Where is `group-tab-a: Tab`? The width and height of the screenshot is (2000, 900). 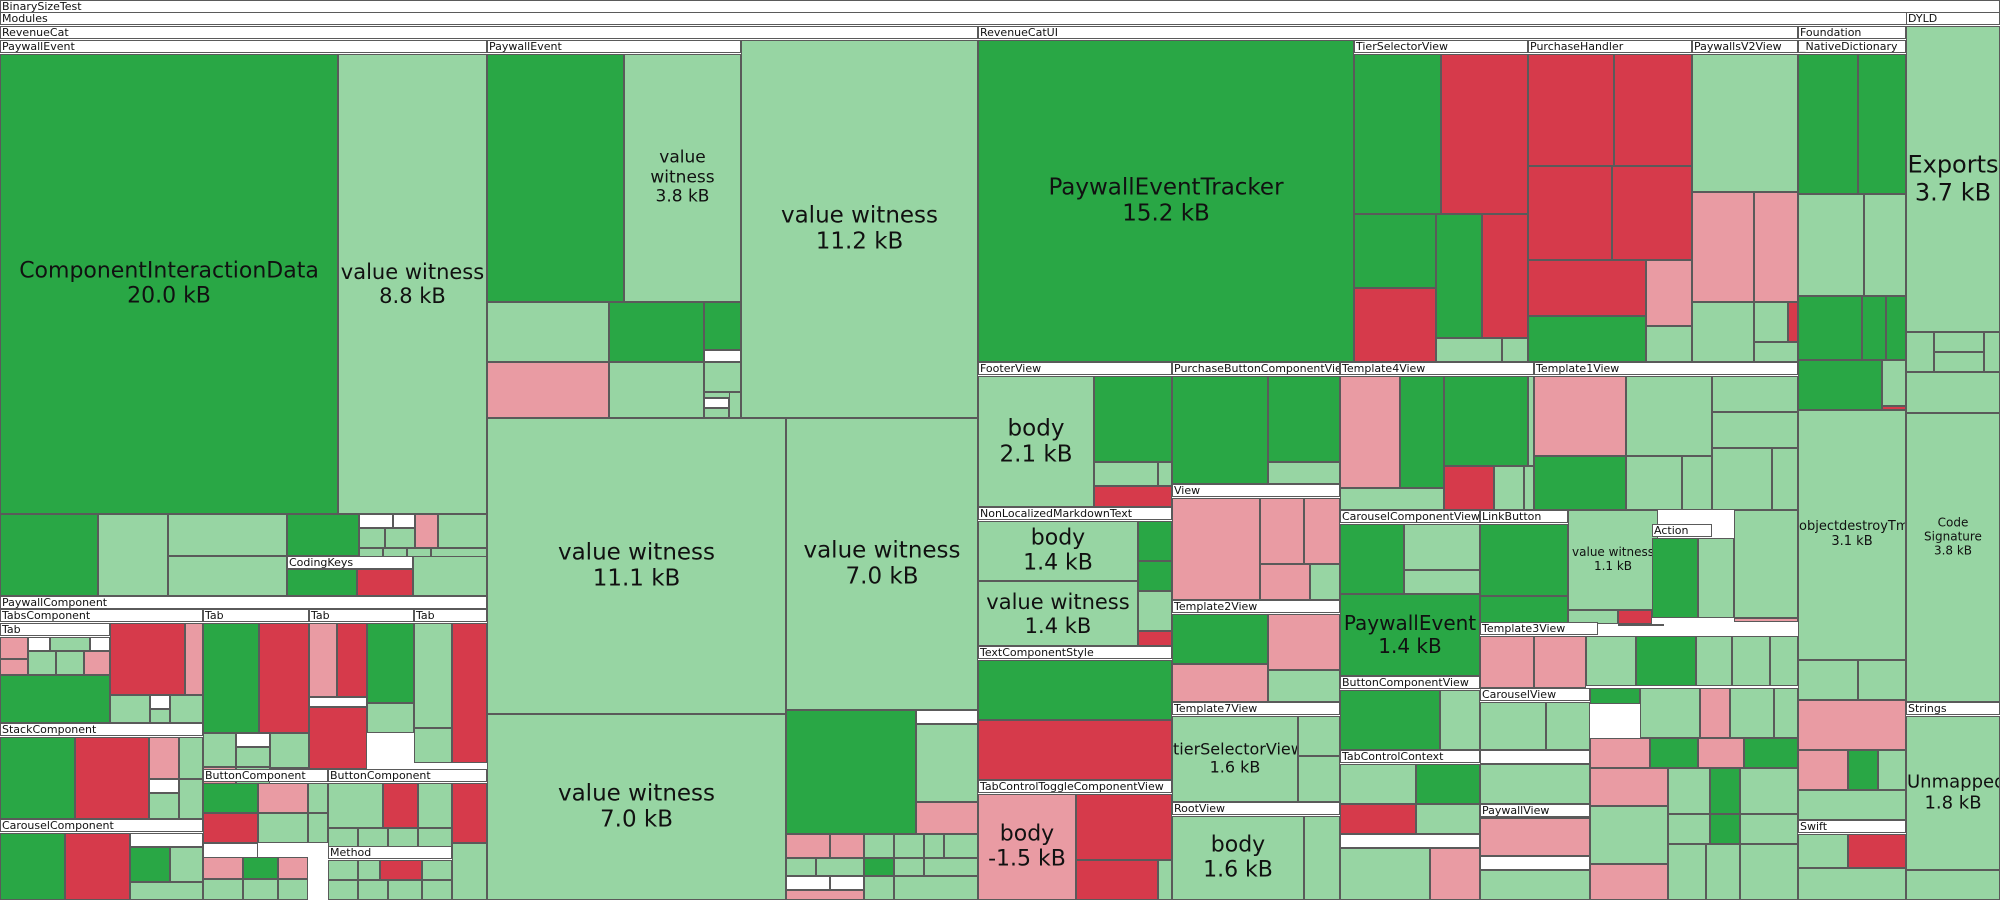 group-tab-a: Tab is located at coordinates (256, 615).